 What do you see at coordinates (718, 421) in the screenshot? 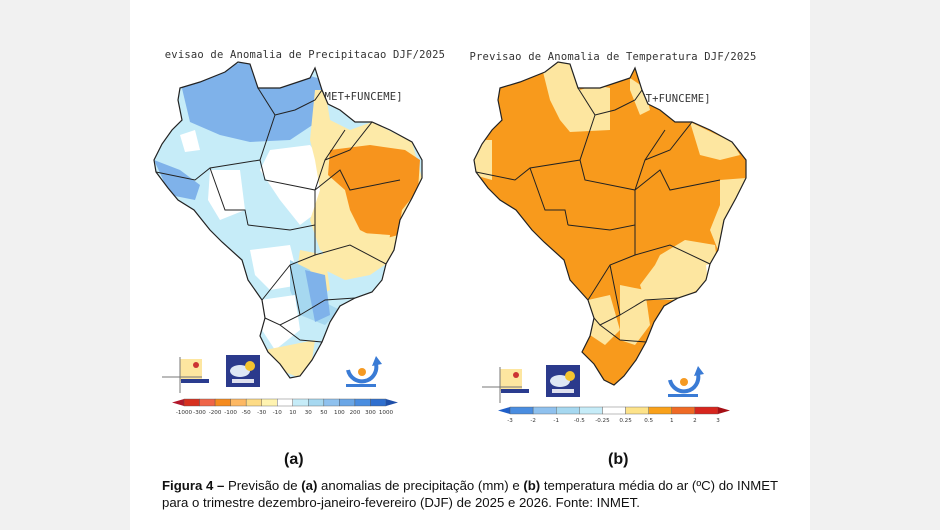
I see `temp-colorbar-tick-label: 3` at bounding box center [718, 421].